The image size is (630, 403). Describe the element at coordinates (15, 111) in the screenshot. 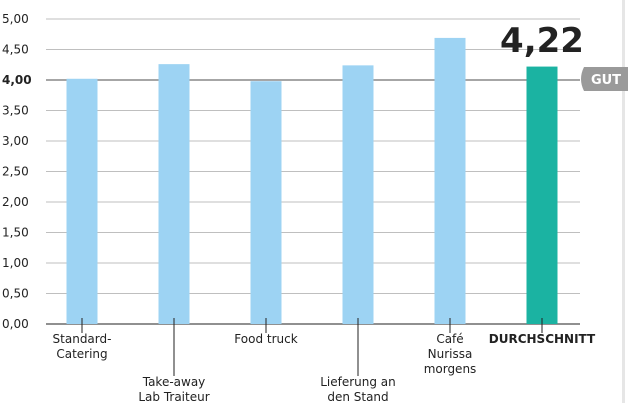

I see `y-tick-label: 3,50` at that location.